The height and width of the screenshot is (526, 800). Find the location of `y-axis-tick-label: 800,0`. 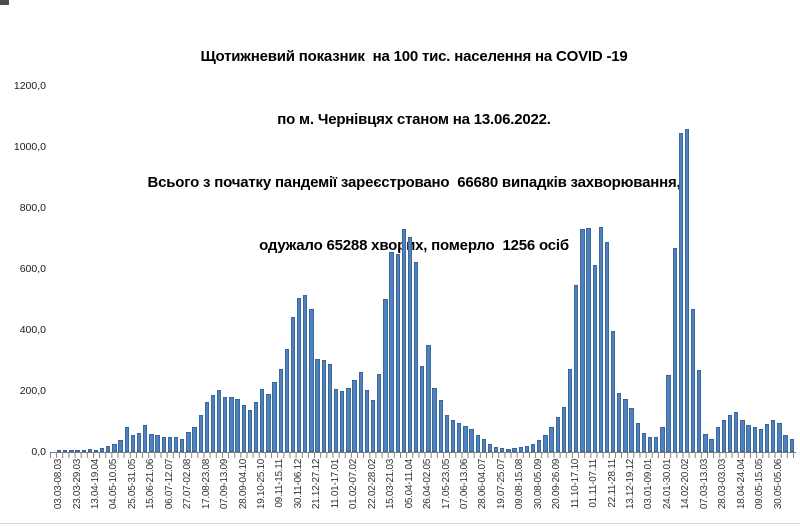

y-axis-tick-label: 800,0 is located at coordinates (32, 208).